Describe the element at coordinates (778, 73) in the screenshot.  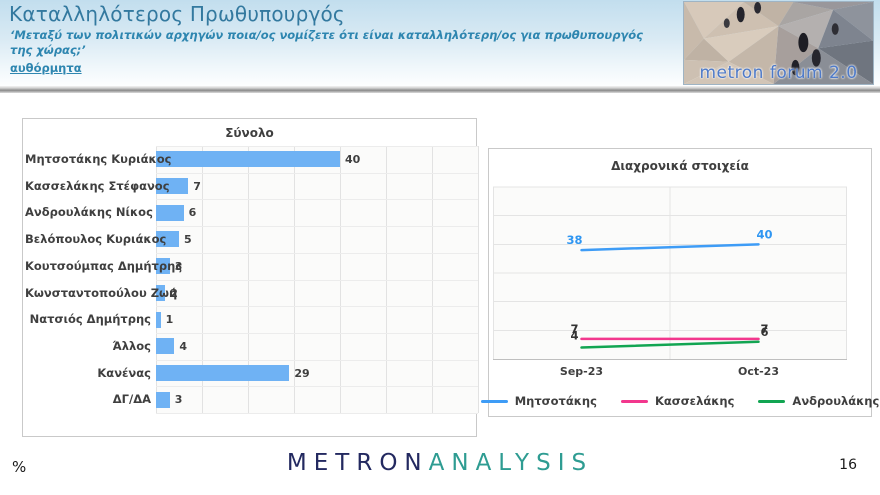
I see `metron-forum-logo-text: metron forum 2.0` at that location.